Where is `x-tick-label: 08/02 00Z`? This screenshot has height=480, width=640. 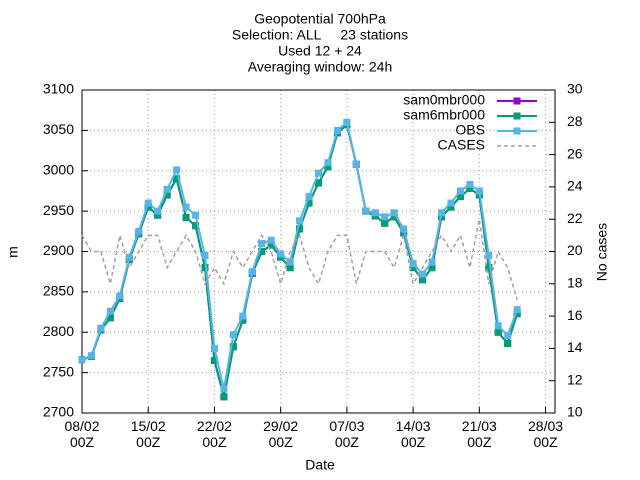
x-tick-label: 08/02 00Z is located at coordinates (81, 434).